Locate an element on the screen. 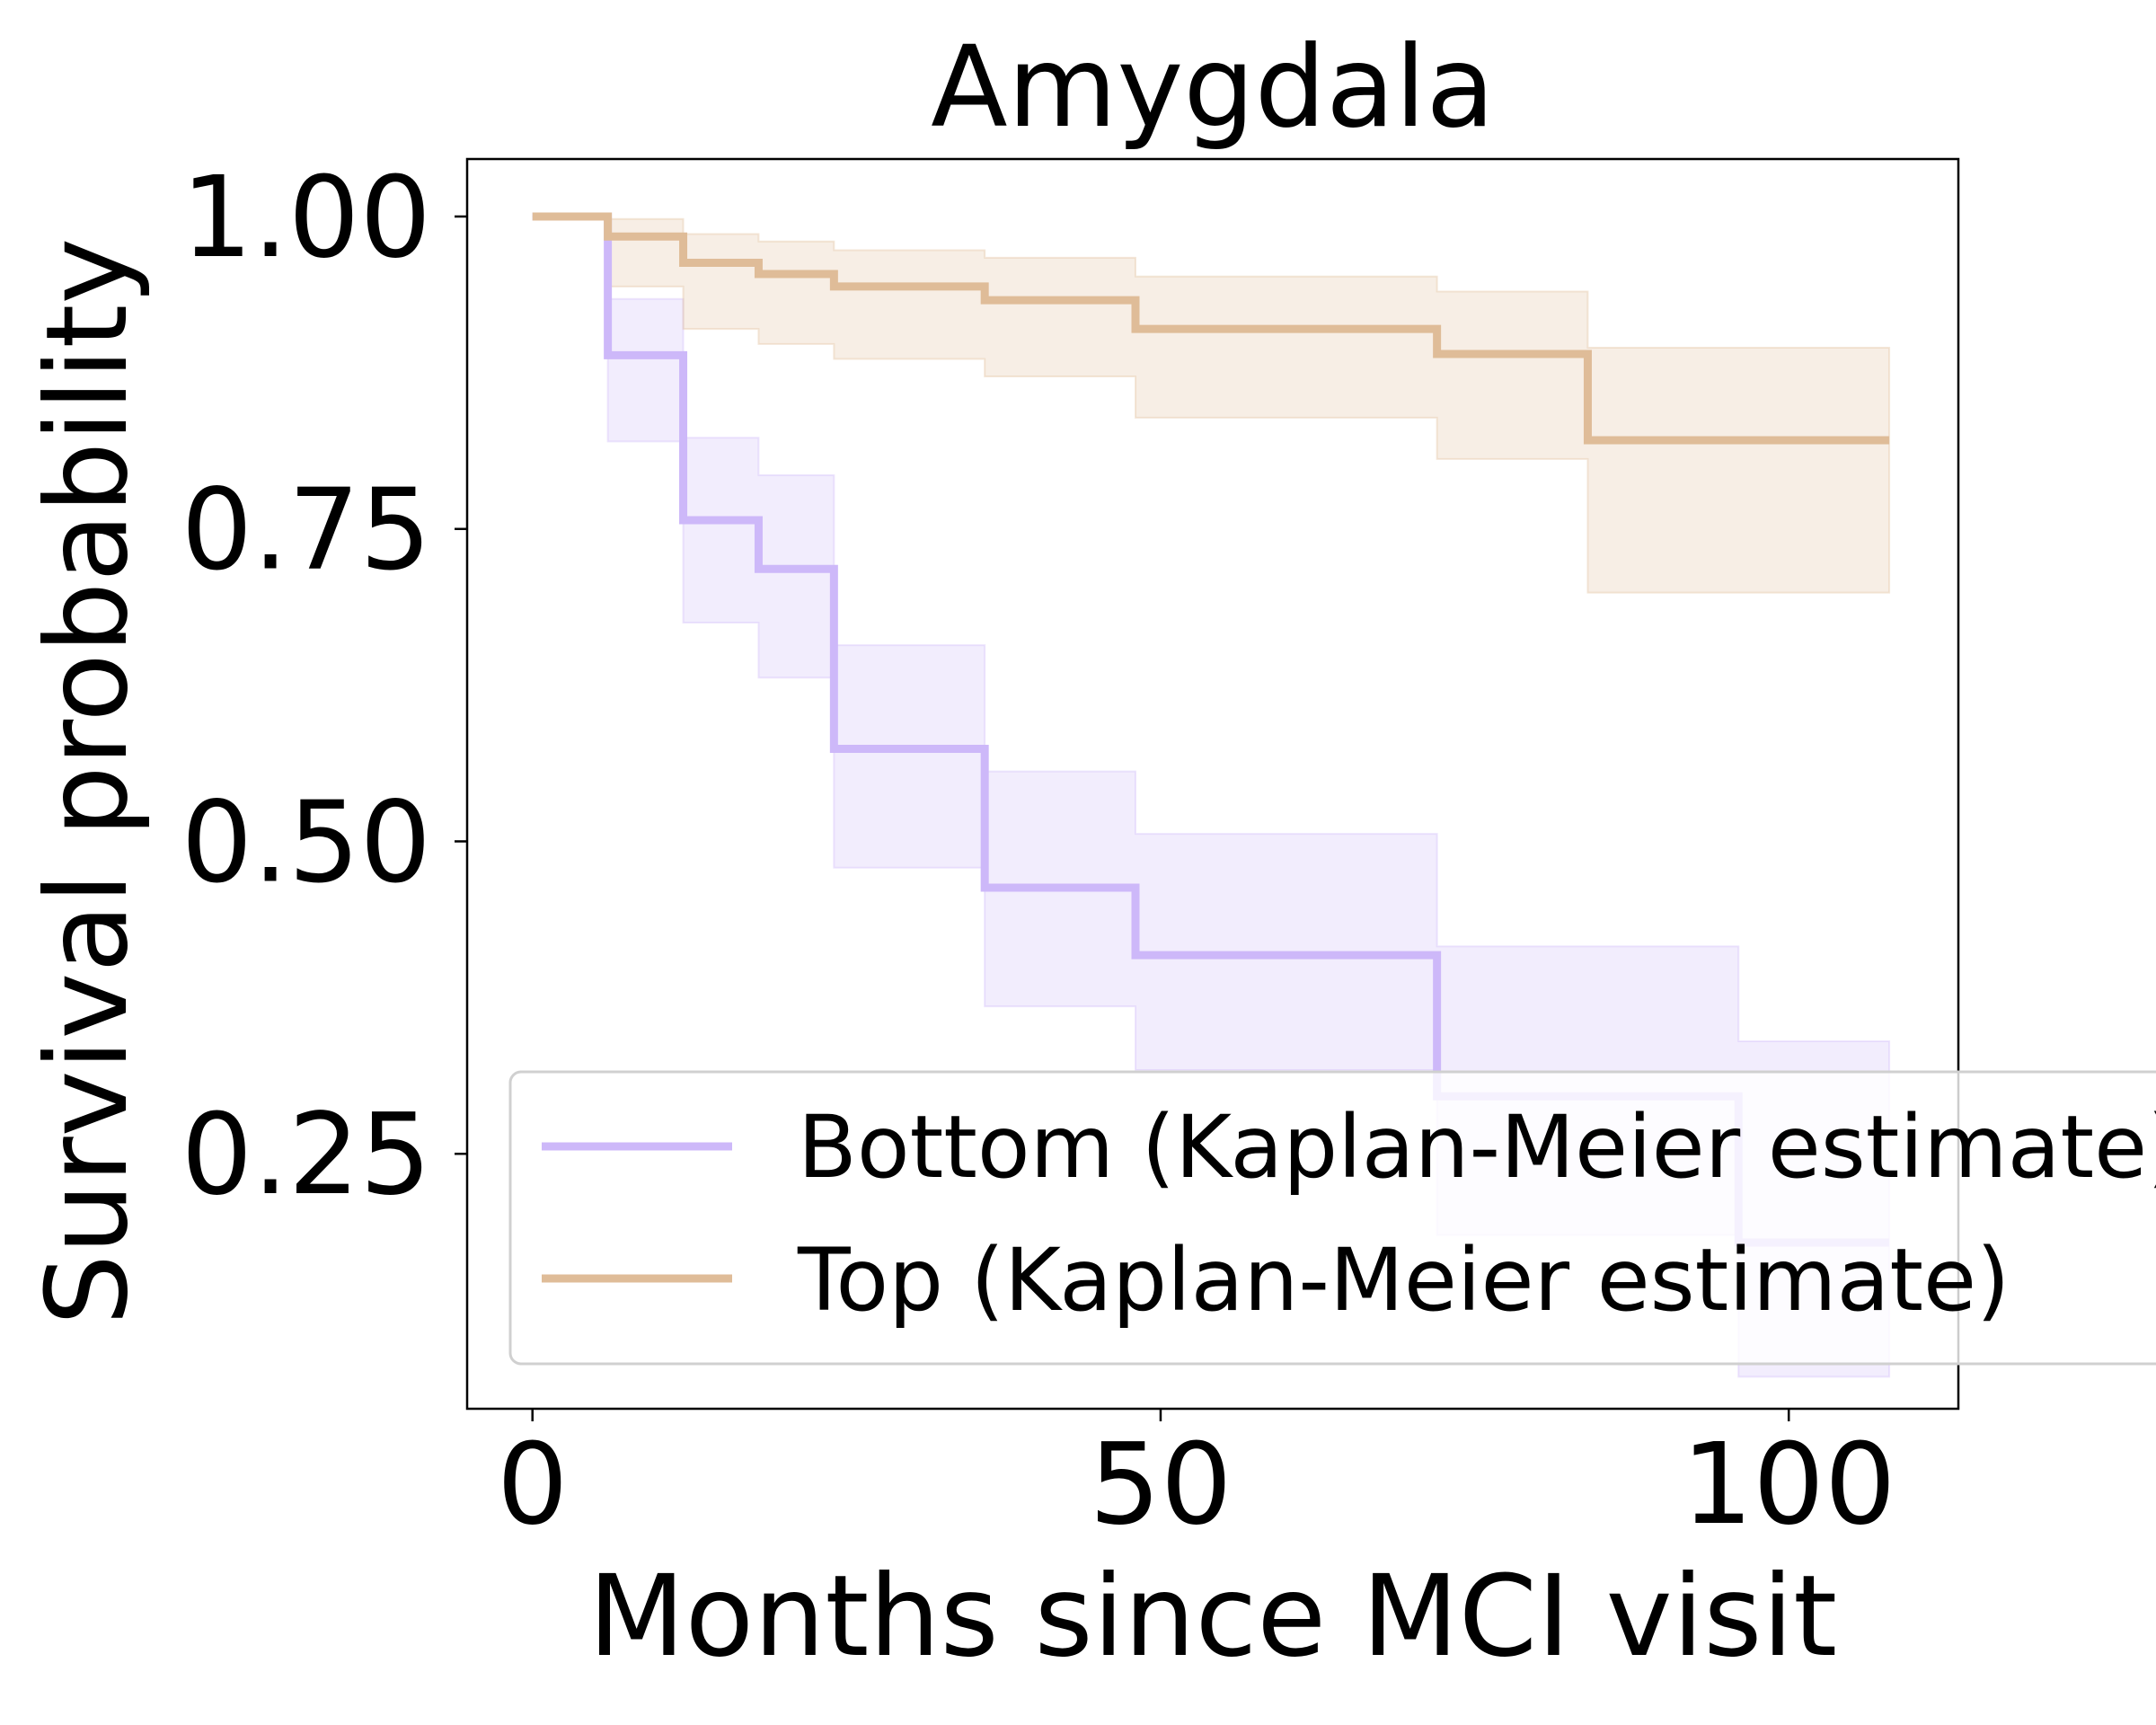  y-axis-ticks: 0.25 0.50 0.75 1.00 is located at coordinates (324, 686).